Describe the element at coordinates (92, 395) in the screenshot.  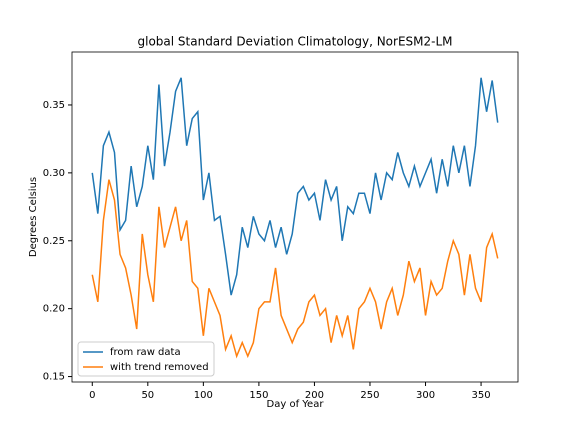
I see `x-tick-label: 0` at that location.